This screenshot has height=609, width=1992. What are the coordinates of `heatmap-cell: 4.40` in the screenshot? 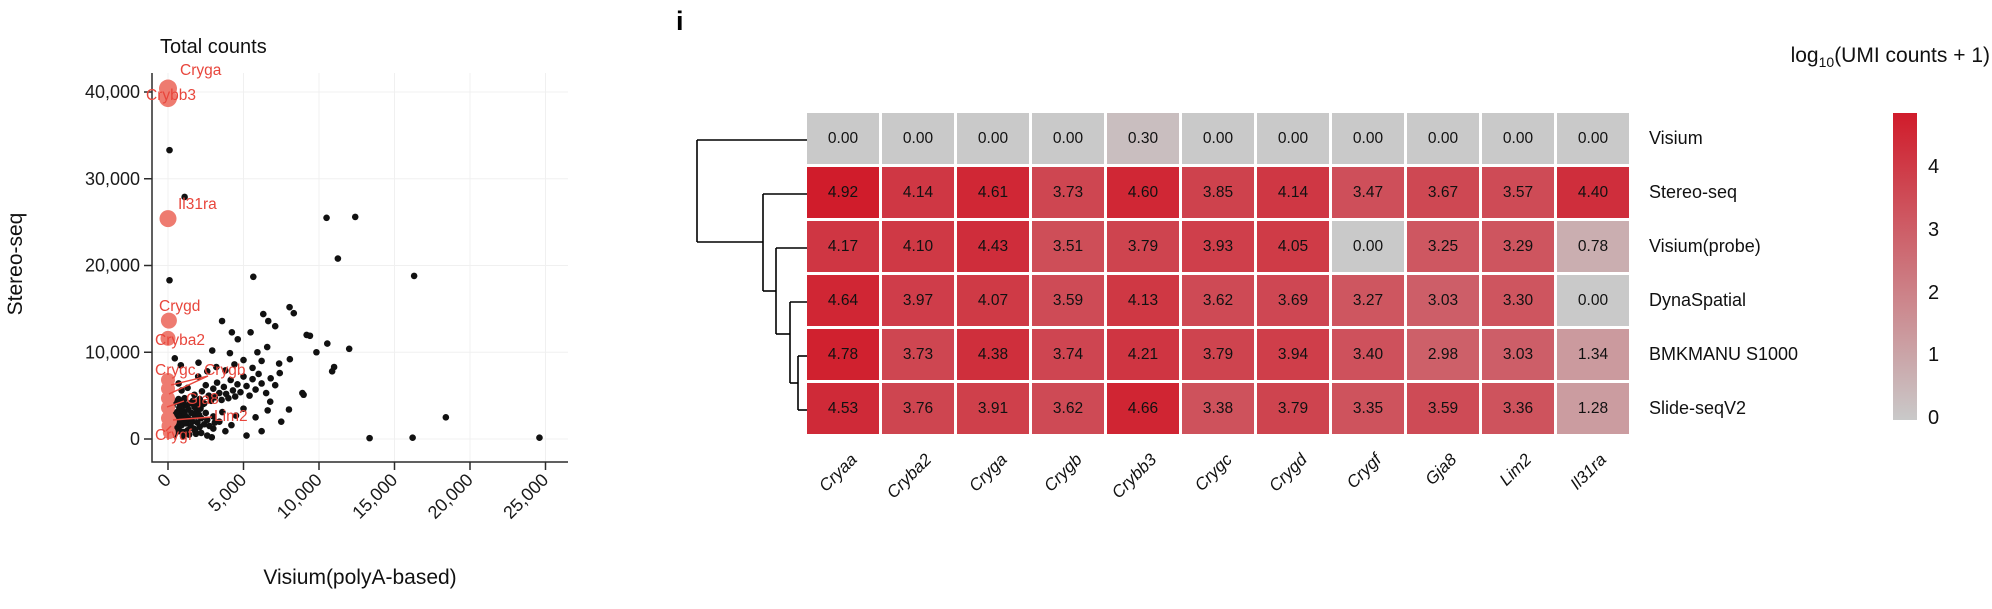 It's located at (1593, 192).